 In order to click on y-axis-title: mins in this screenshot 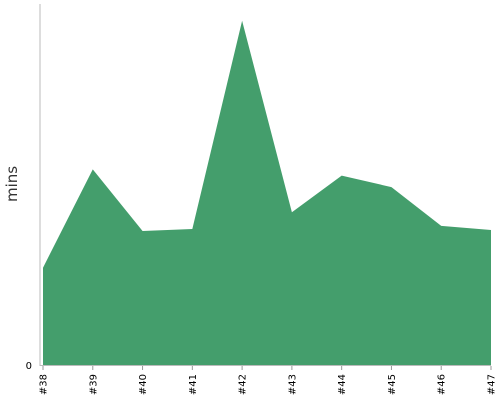, I will do `click(12, 184)`.